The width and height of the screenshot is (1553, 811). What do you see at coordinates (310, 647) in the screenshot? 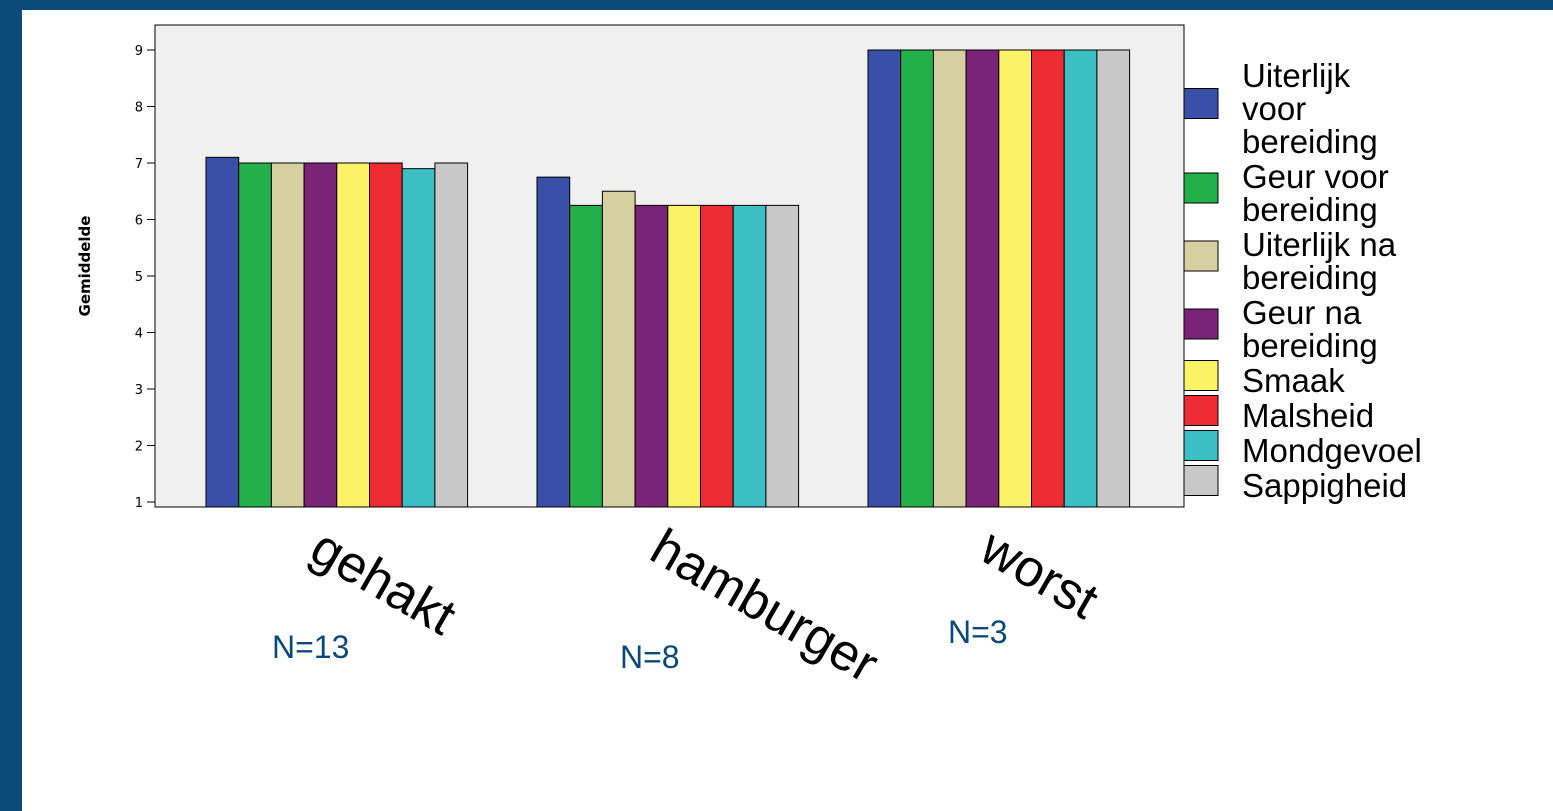
I see `sample-size-label: N=13` at bounding box center [310, 647].